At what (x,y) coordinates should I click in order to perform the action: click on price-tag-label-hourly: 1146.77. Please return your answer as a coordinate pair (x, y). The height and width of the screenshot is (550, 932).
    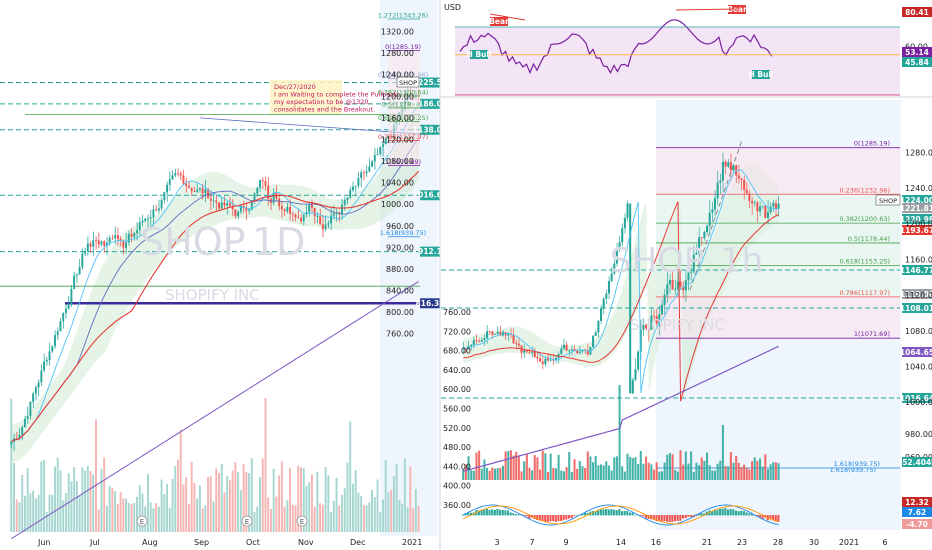
    Looking at the image, I should click on (916, 270).